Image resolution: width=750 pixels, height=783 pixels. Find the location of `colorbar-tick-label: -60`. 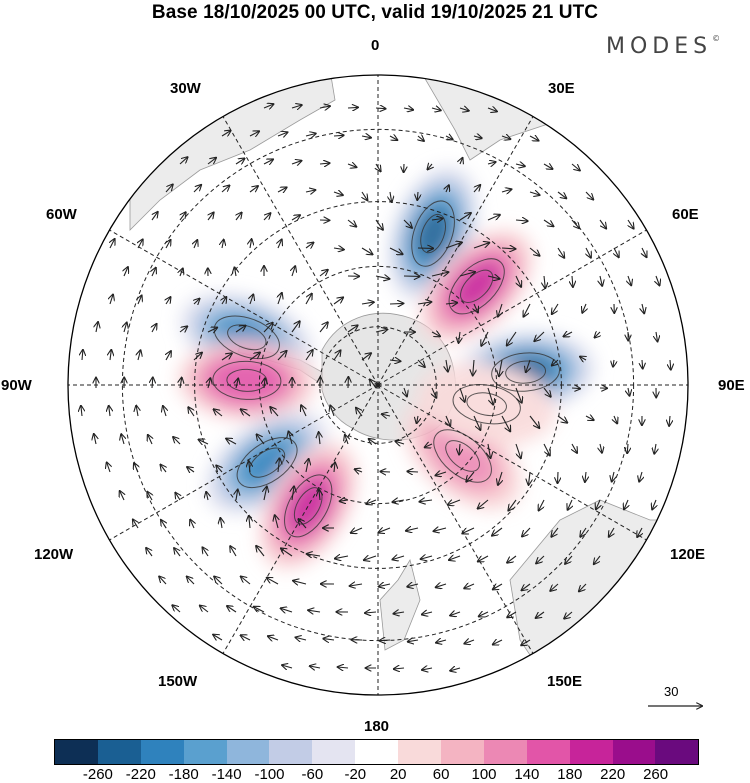

colorbar-tick-label: -60 is located at coordinates (312, 774).